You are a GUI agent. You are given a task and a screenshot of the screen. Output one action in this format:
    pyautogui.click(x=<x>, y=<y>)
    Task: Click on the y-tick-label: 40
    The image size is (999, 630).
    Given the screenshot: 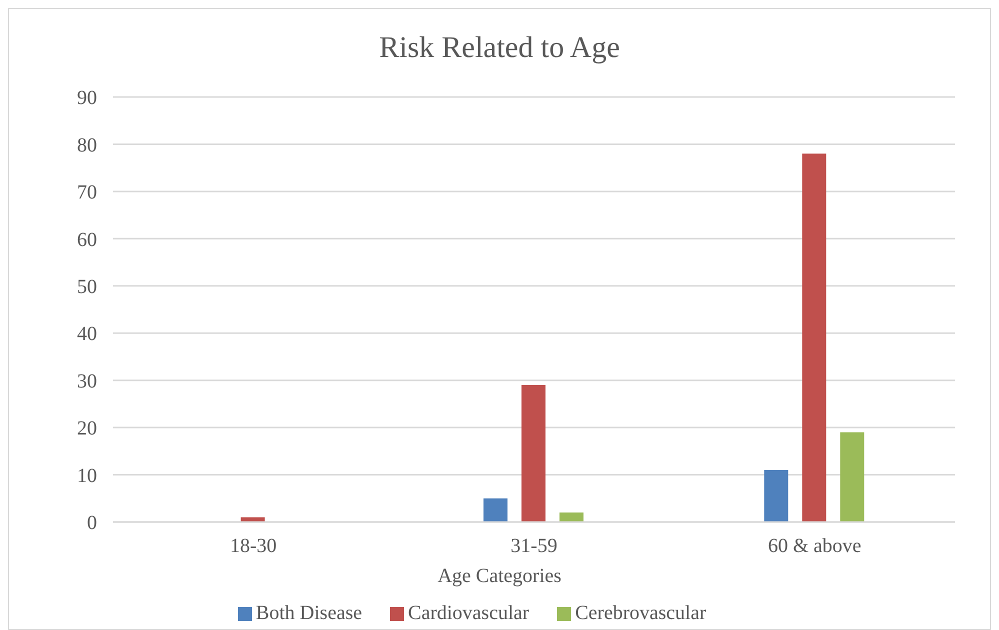 What is the action you would take?
    pyautogui.click(x=87, y=334)
    